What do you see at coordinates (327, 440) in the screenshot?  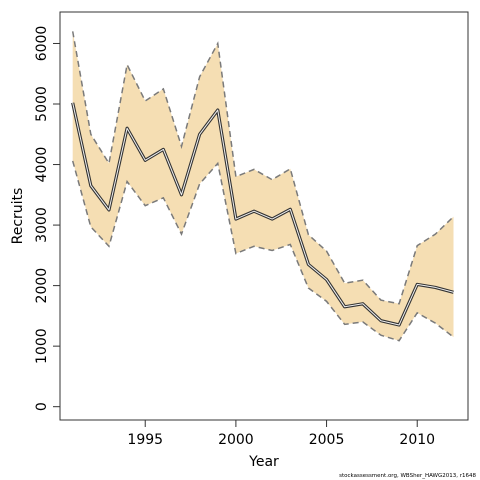 I see `x-tick-label: 2005` at bounding box center [327, 440].